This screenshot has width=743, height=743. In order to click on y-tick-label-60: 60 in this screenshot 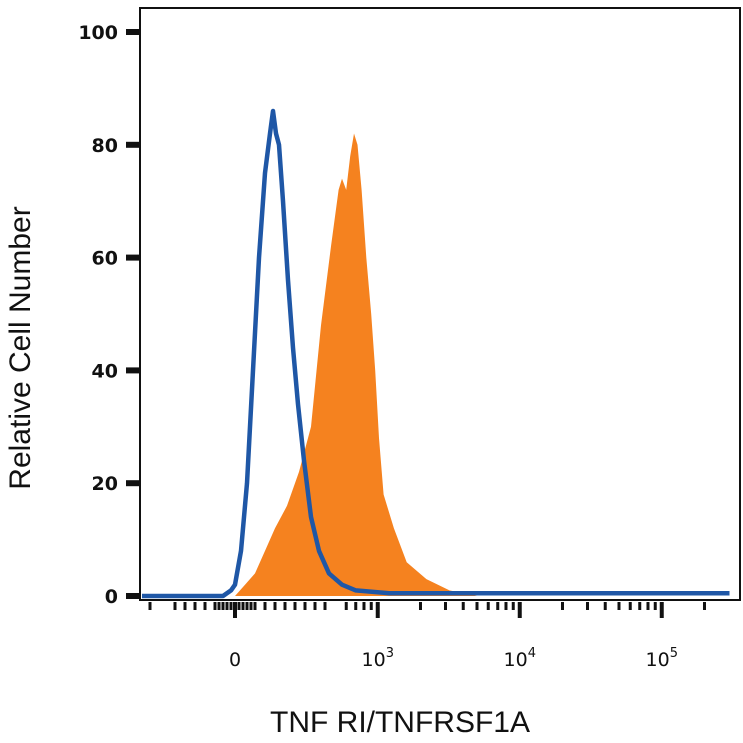, I will do `click(105, 259)`.